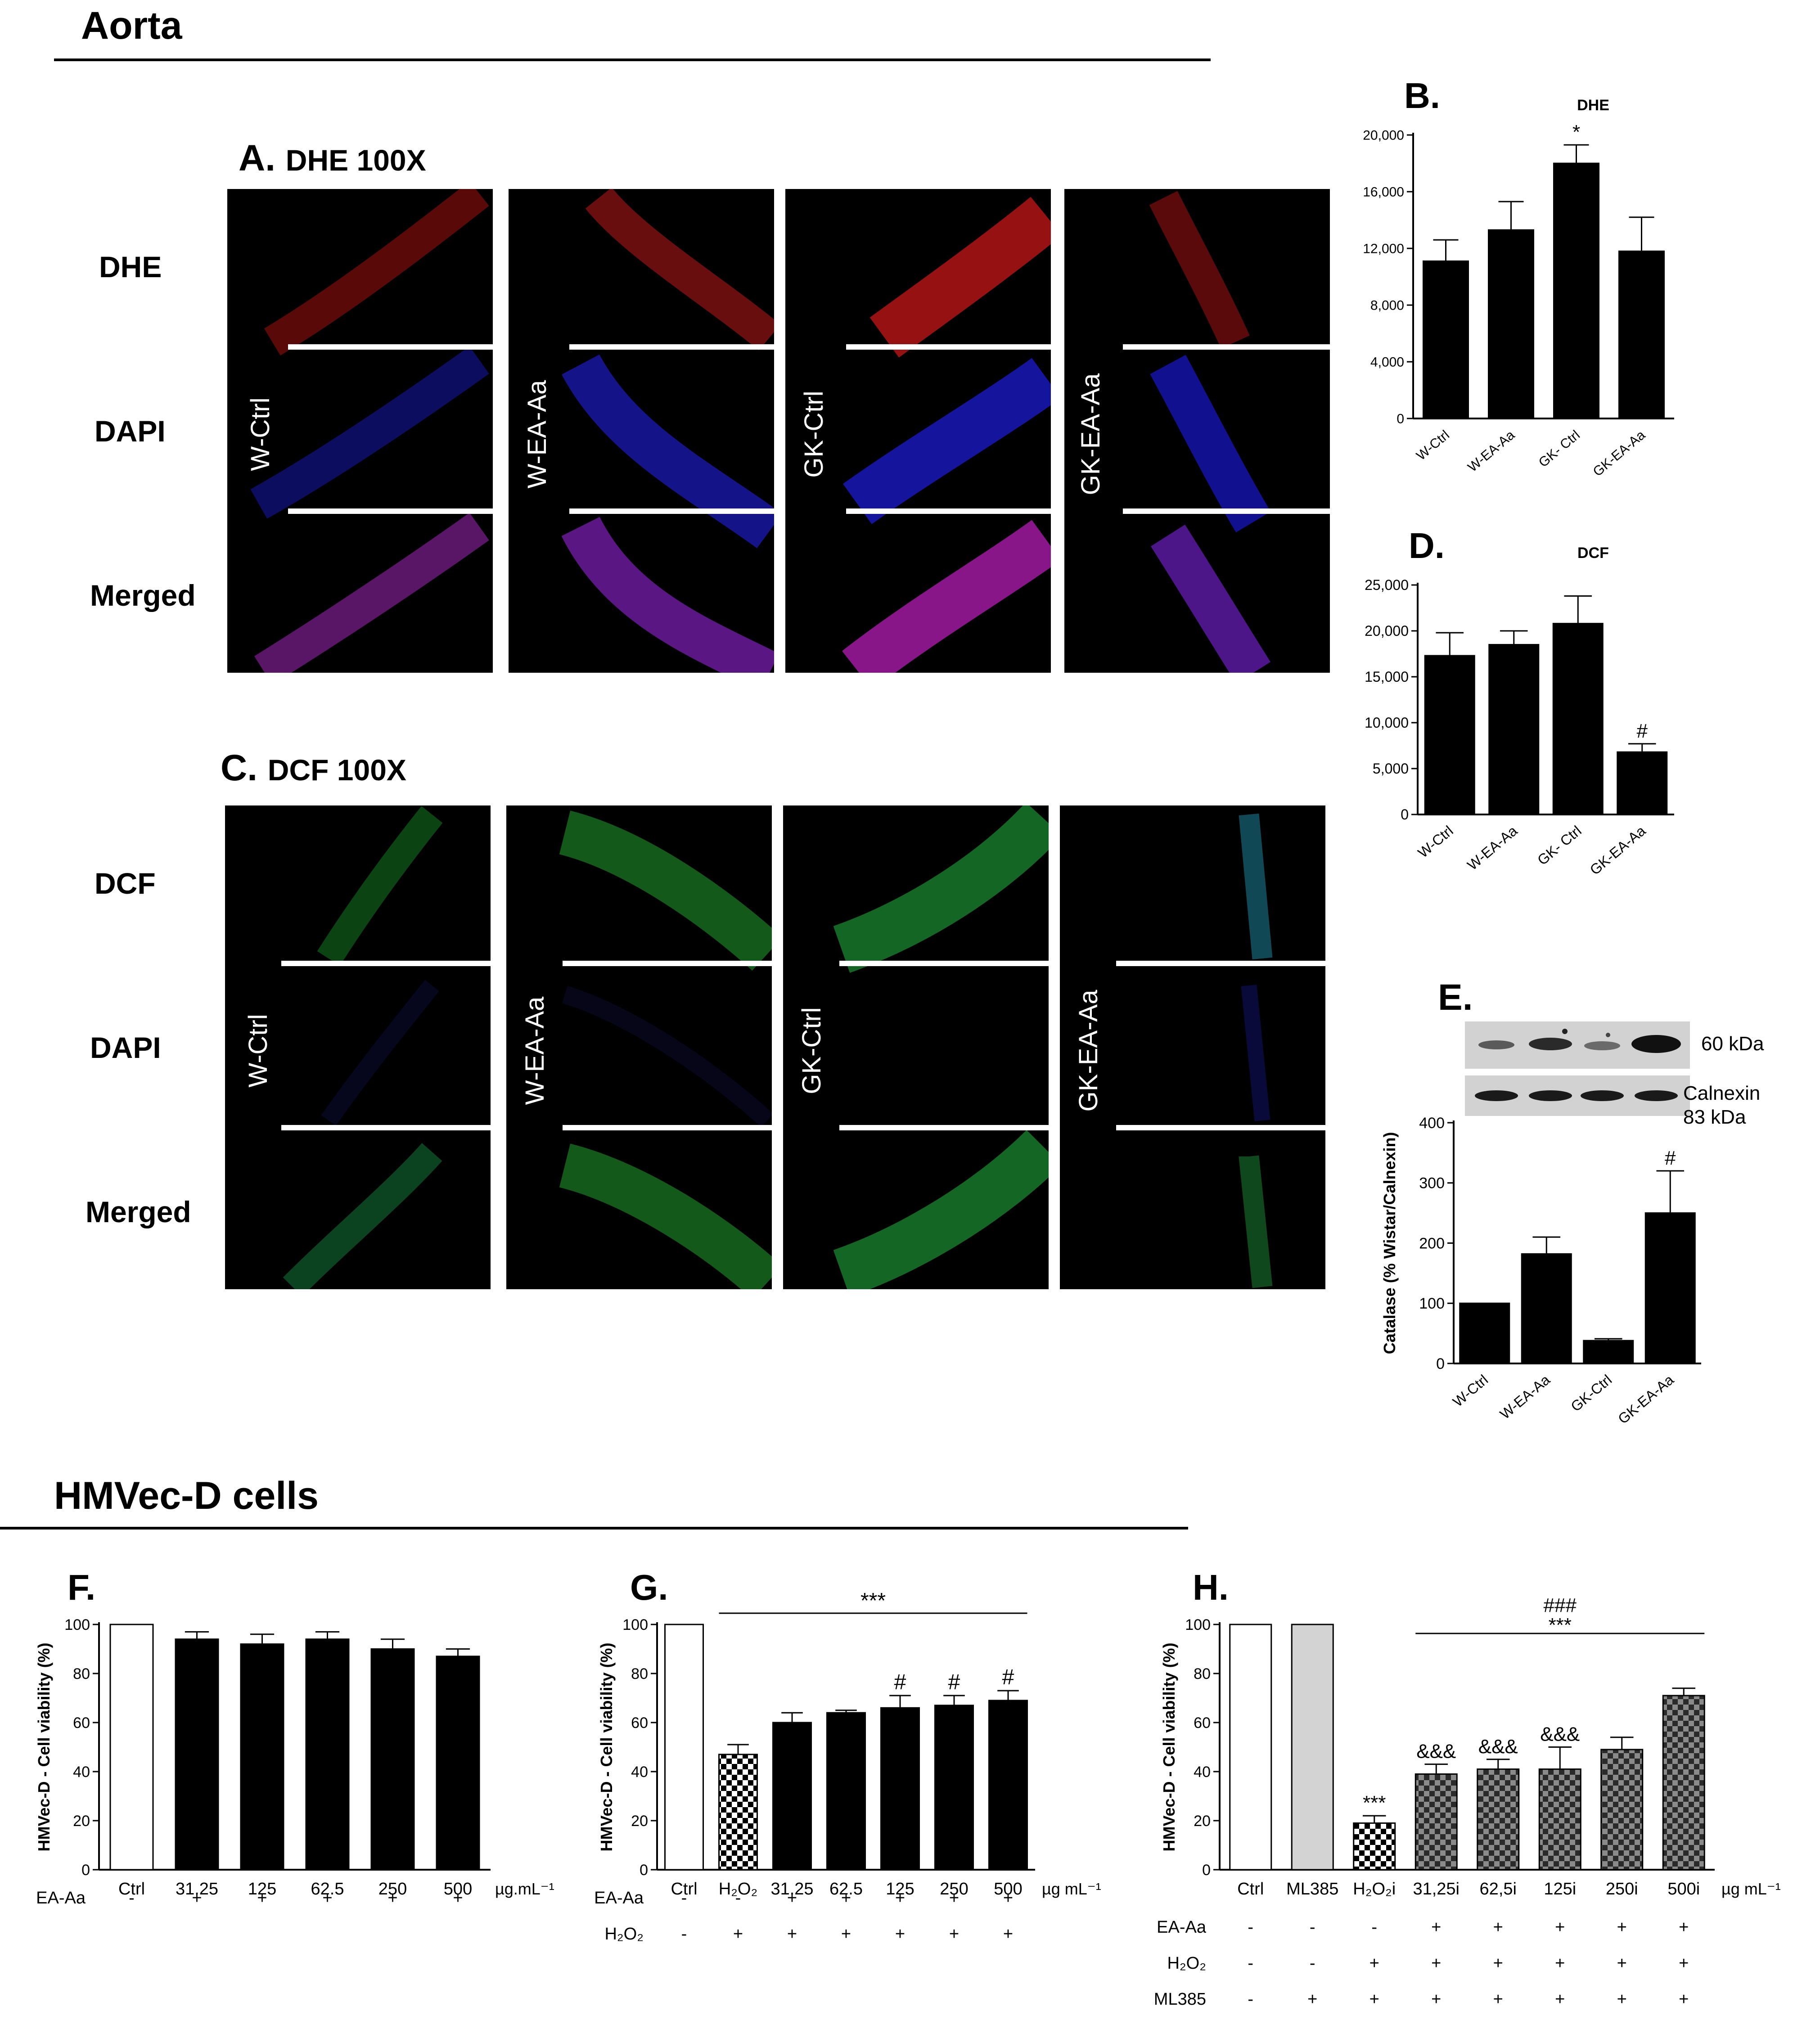  What do you see at coordinates (1071, 1889) in the screenshot?
I see `unit-label: µg mL⁻¹` at bounding box center [1071, 1889].